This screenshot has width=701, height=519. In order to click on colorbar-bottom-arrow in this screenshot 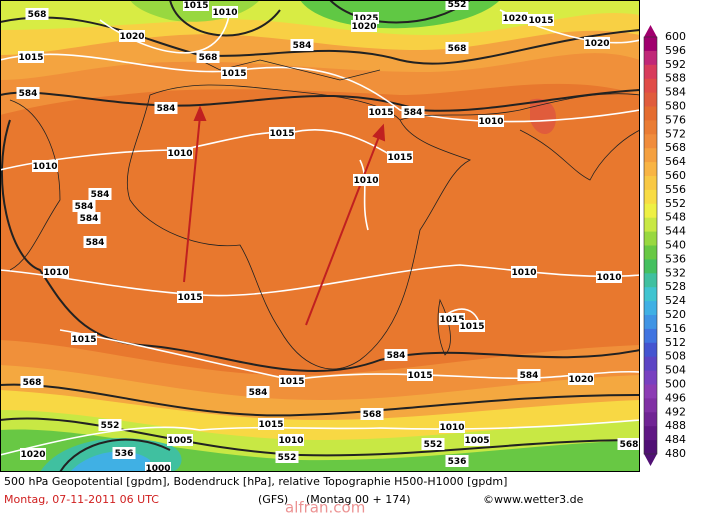, I will do `click(650, 460)`.